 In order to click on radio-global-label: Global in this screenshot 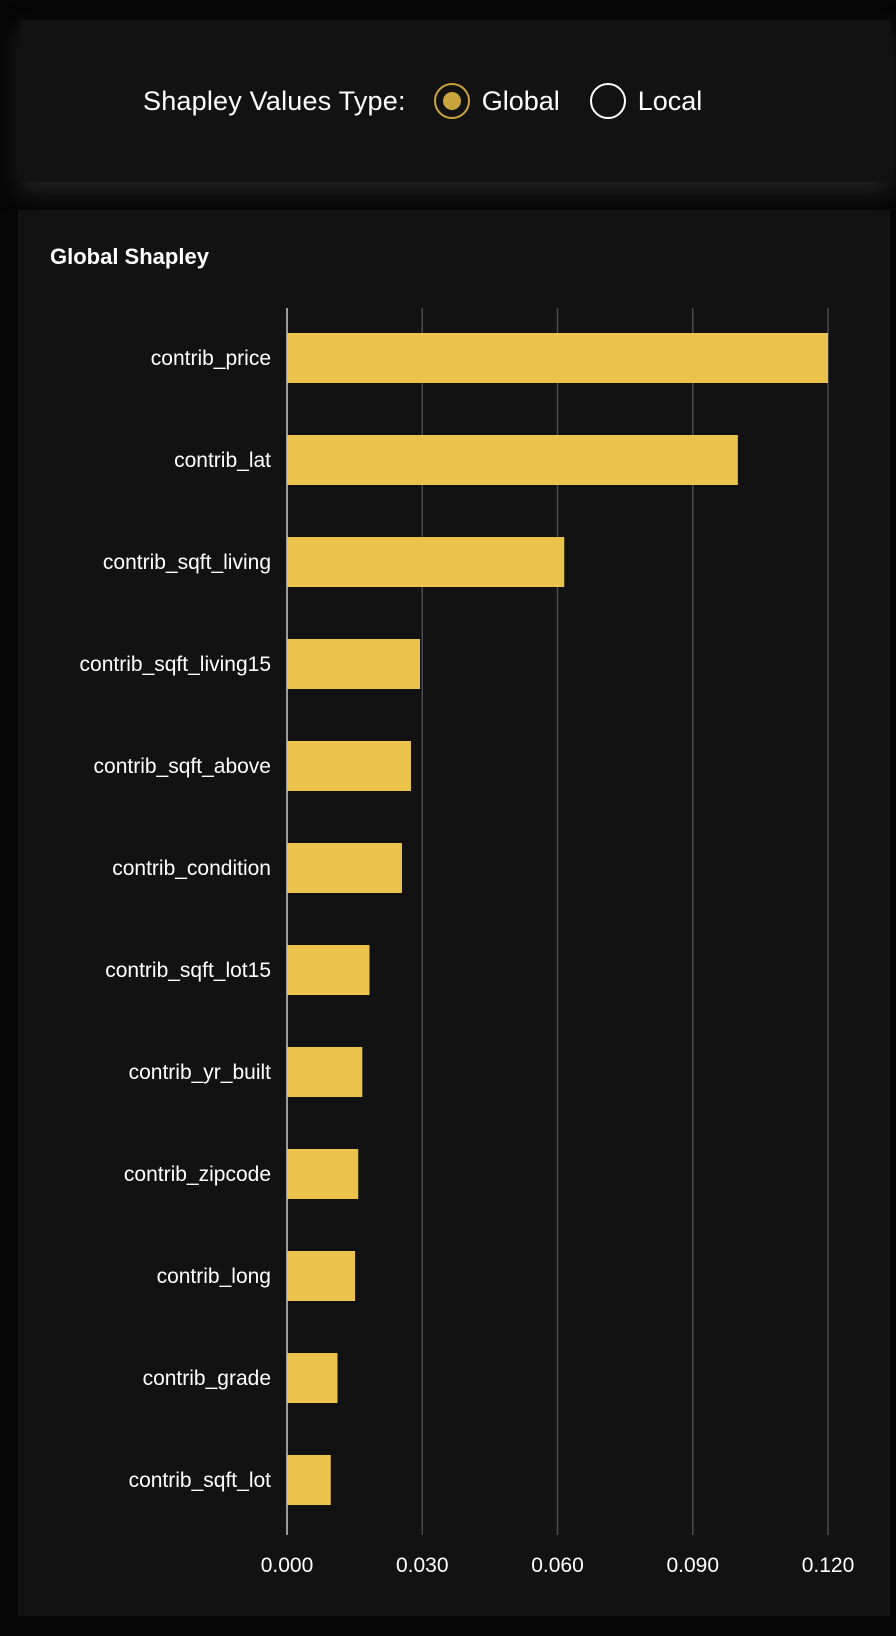, I will do `click(520, 100)`.